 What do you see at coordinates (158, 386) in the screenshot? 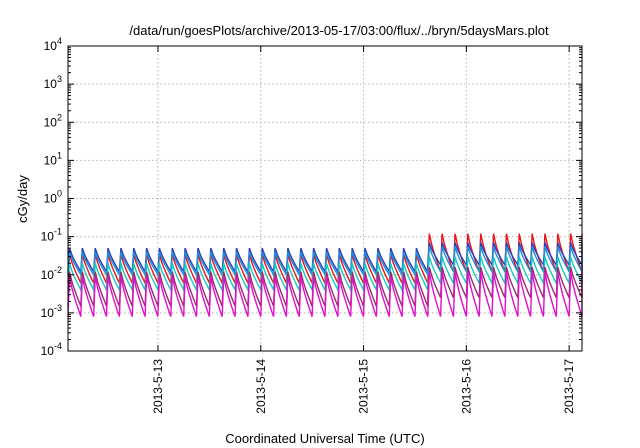
I see `x-tick-label: 2013-5-13` at bounding box center [158, 386].